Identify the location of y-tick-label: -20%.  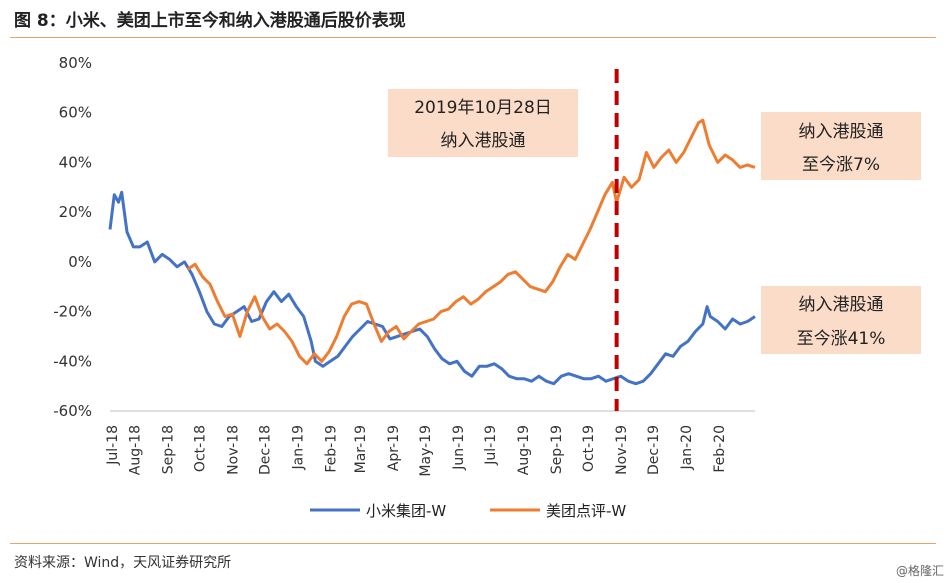
(72, 312).